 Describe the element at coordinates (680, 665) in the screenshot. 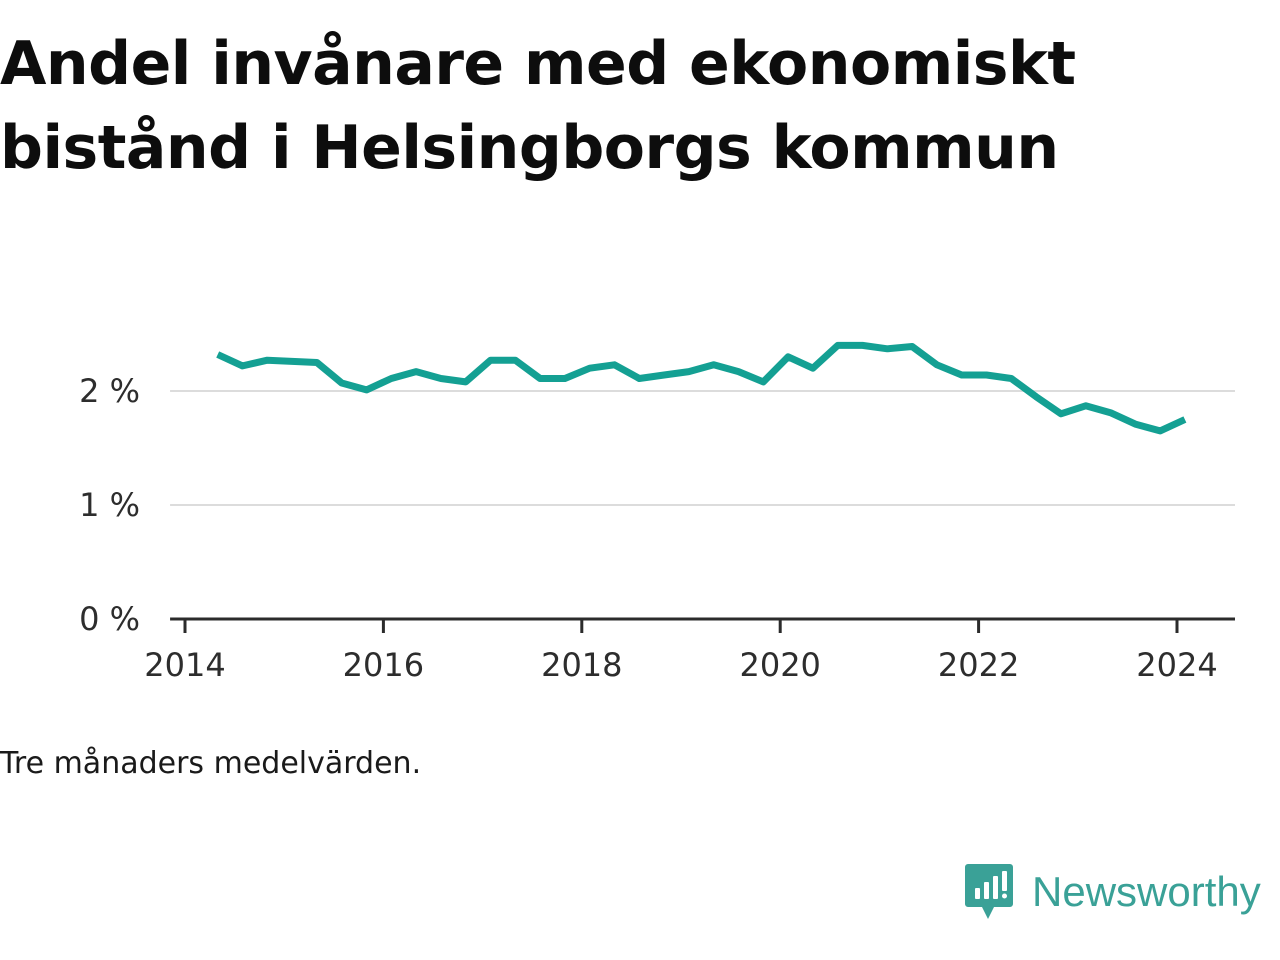

I see `x-axis-labels: 2014 2016 2018 2020 2022 2024` at that location.